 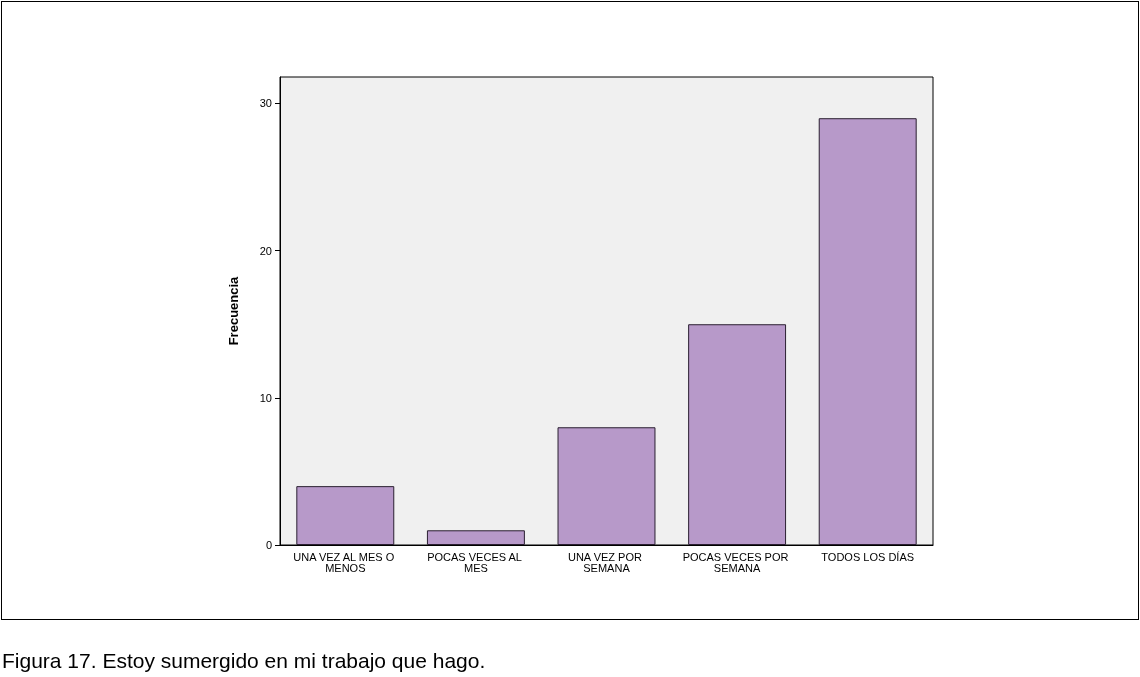 I want to click on y-axis-title: Frecuencia, so click(x=233, y=310).